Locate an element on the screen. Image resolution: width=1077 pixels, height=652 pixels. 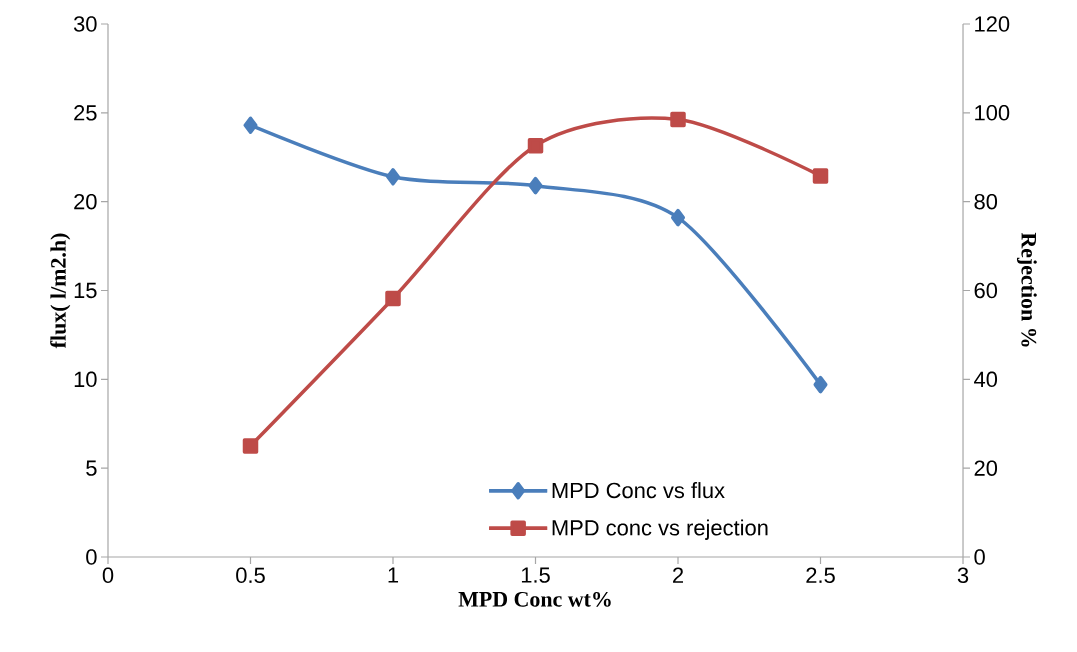
y-tick-label: 15 is located at coordinates (85, 290).